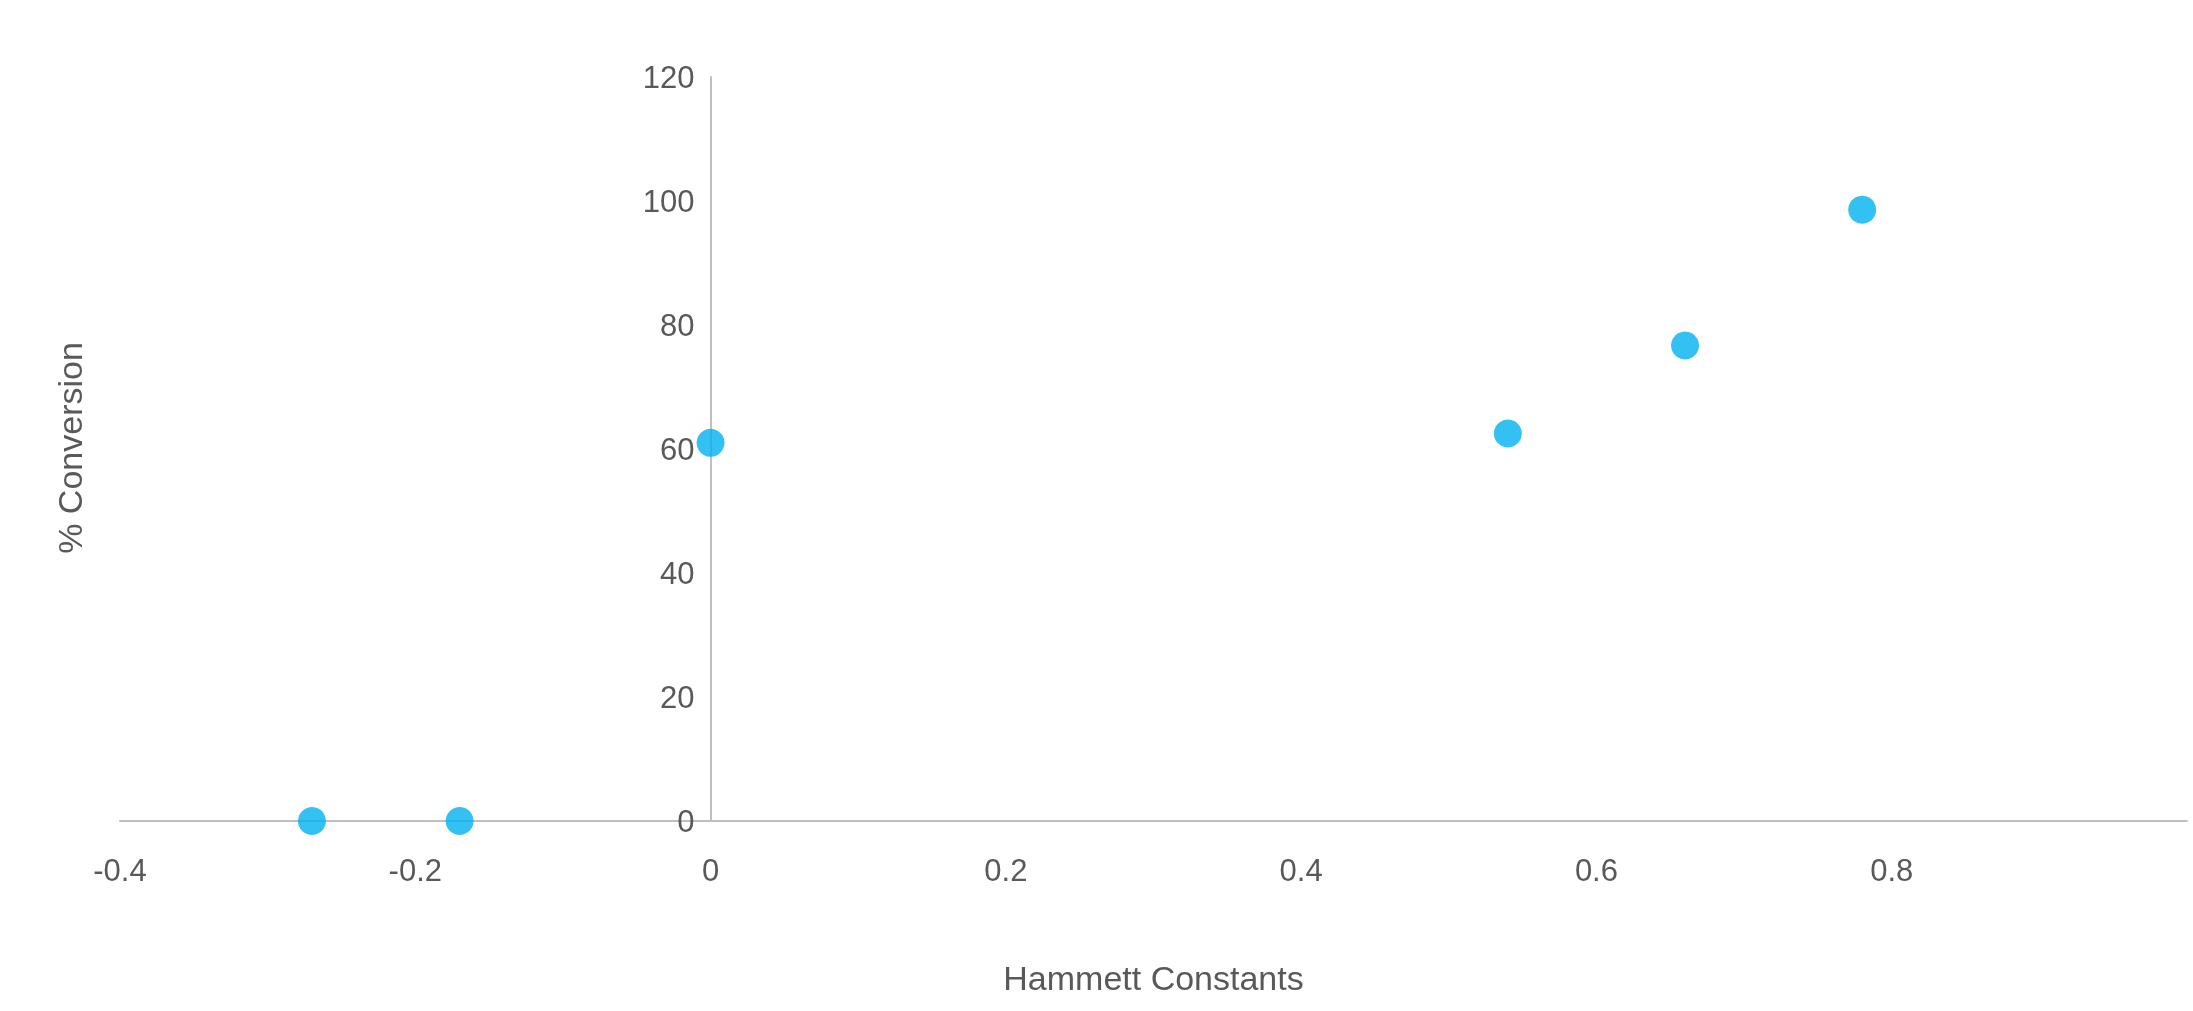 Image resolution: width=2193 pixels, height=1011 pixels. Describe the element at coordinates (677, 573) in the screenshot. I see `y-tick-label: 40` at that location.